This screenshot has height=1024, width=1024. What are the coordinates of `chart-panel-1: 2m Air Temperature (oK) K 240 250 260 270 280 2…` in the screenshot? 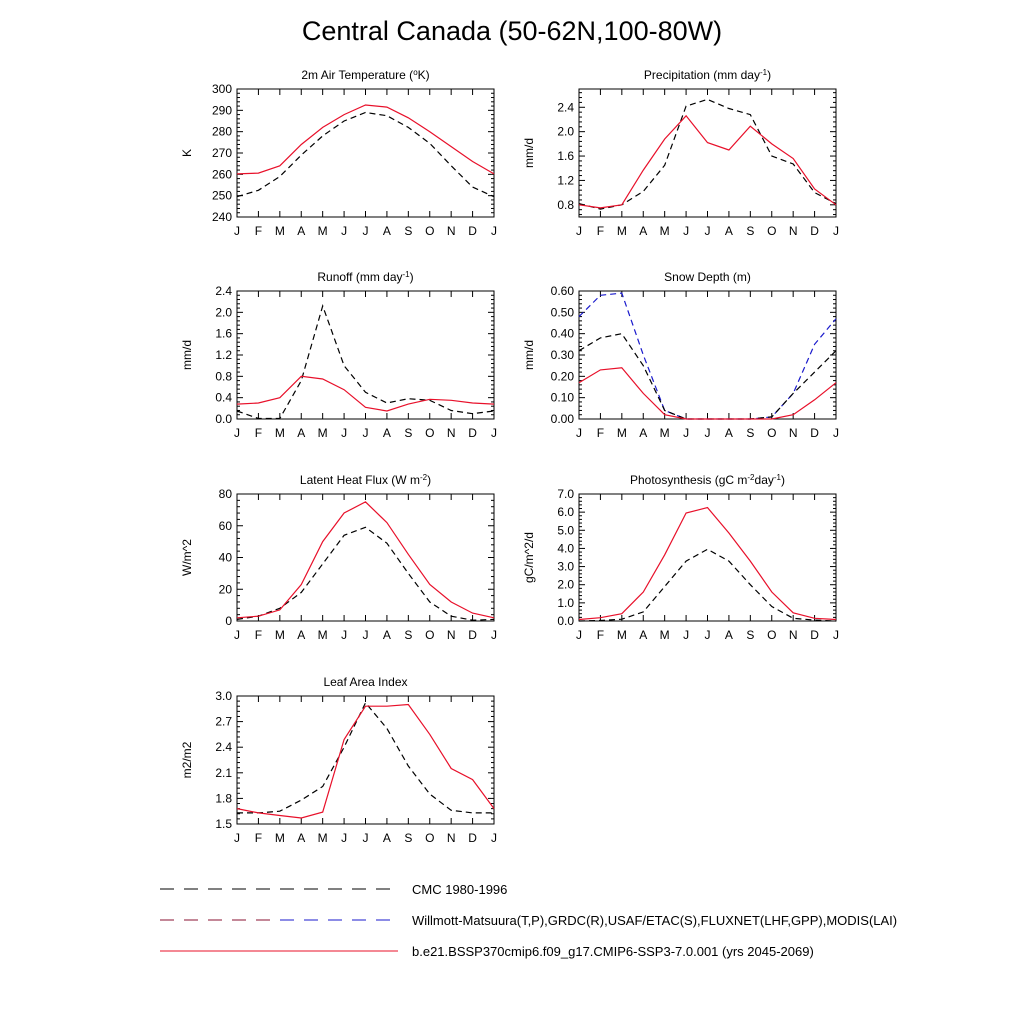 It's located at (338, 153).